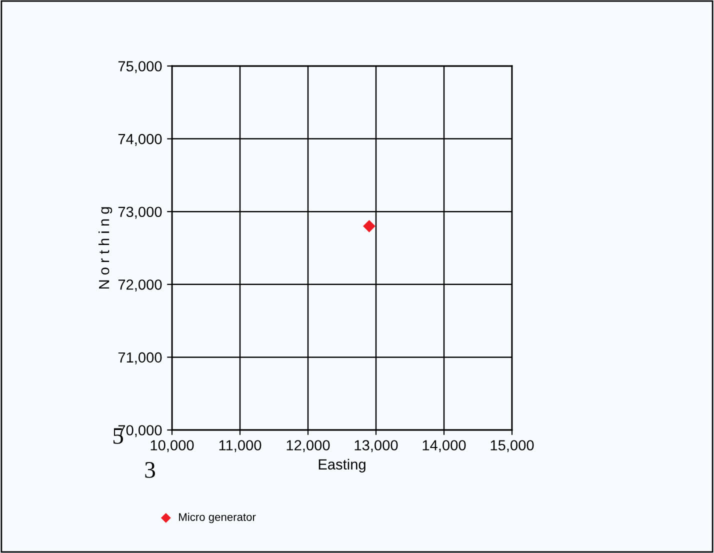  Describe the element at coordinates (342, 465) in the screenshot. I see `x-axis-title: Easting` at that location.